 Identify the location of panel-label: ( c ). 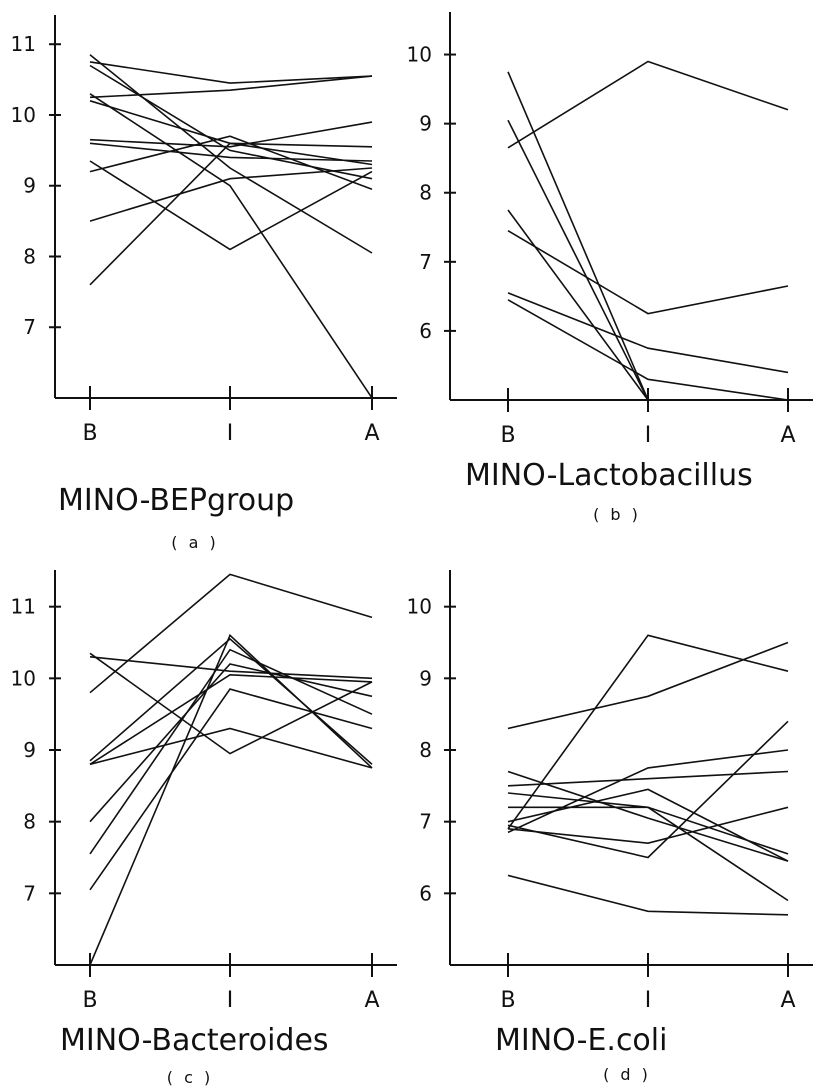
(190, 1077).